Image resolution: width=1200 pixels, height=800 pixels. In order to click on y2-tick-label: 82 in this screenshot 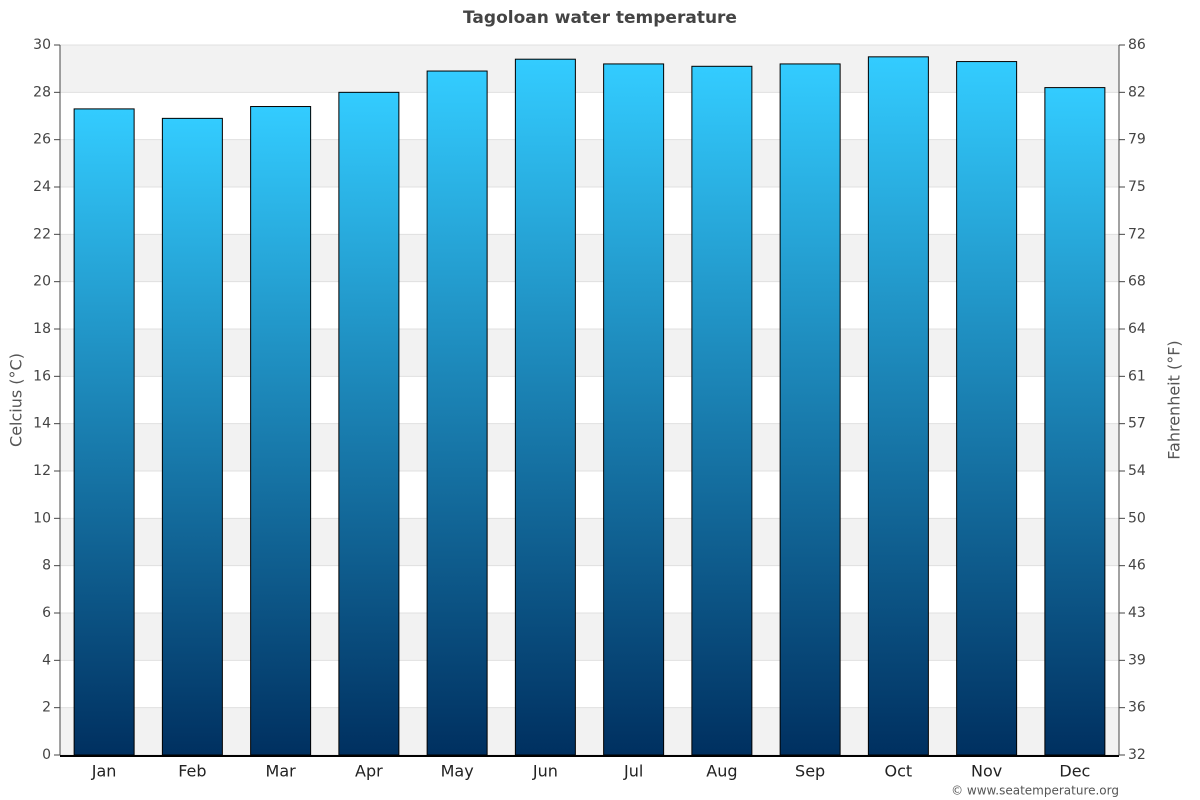, I will do `click(1137, 92)`.